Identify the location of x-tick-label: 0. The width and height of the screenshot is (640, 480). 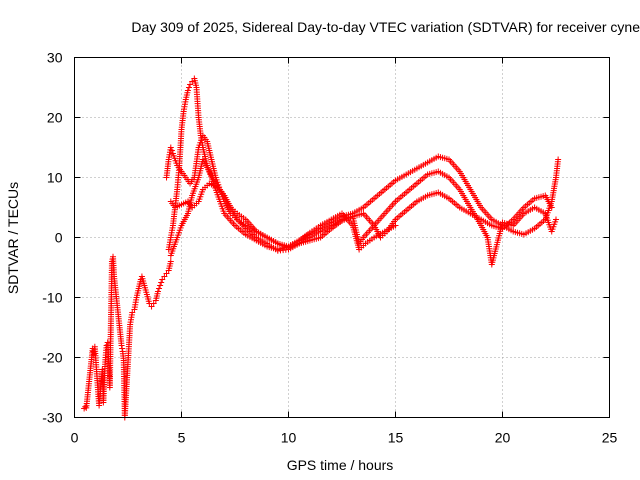
(75, 438).